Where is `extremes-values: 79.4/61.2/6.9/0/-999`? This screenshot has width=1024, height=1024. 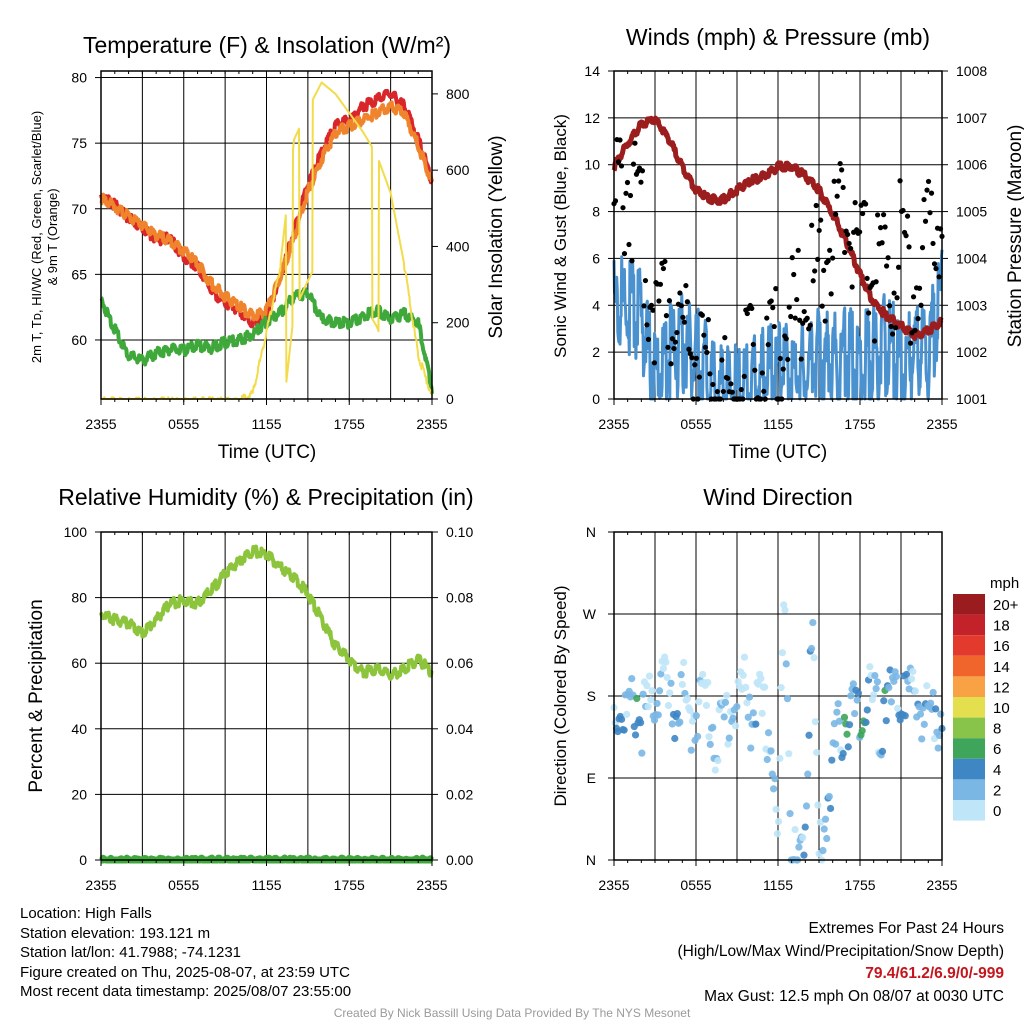 extremes-values: 79.4/61.2/6.9/0/-999 is located at coordinates (934, 973).